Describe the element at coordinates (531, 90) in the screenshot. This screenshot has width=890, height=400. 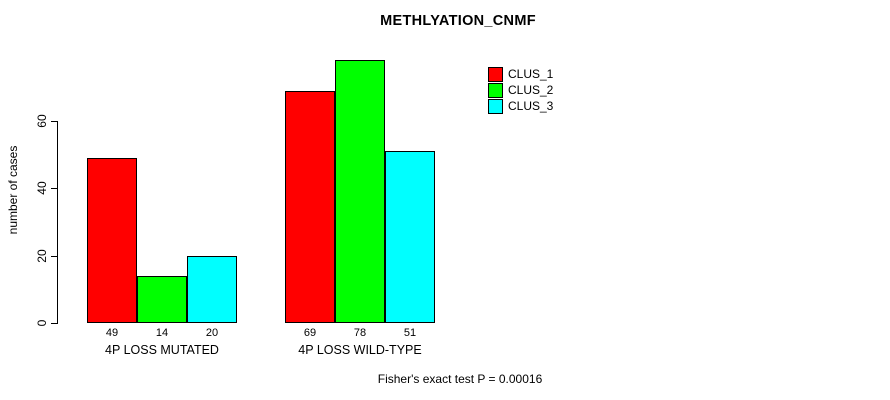
I see `legend-label: CLUS_2` at that location.